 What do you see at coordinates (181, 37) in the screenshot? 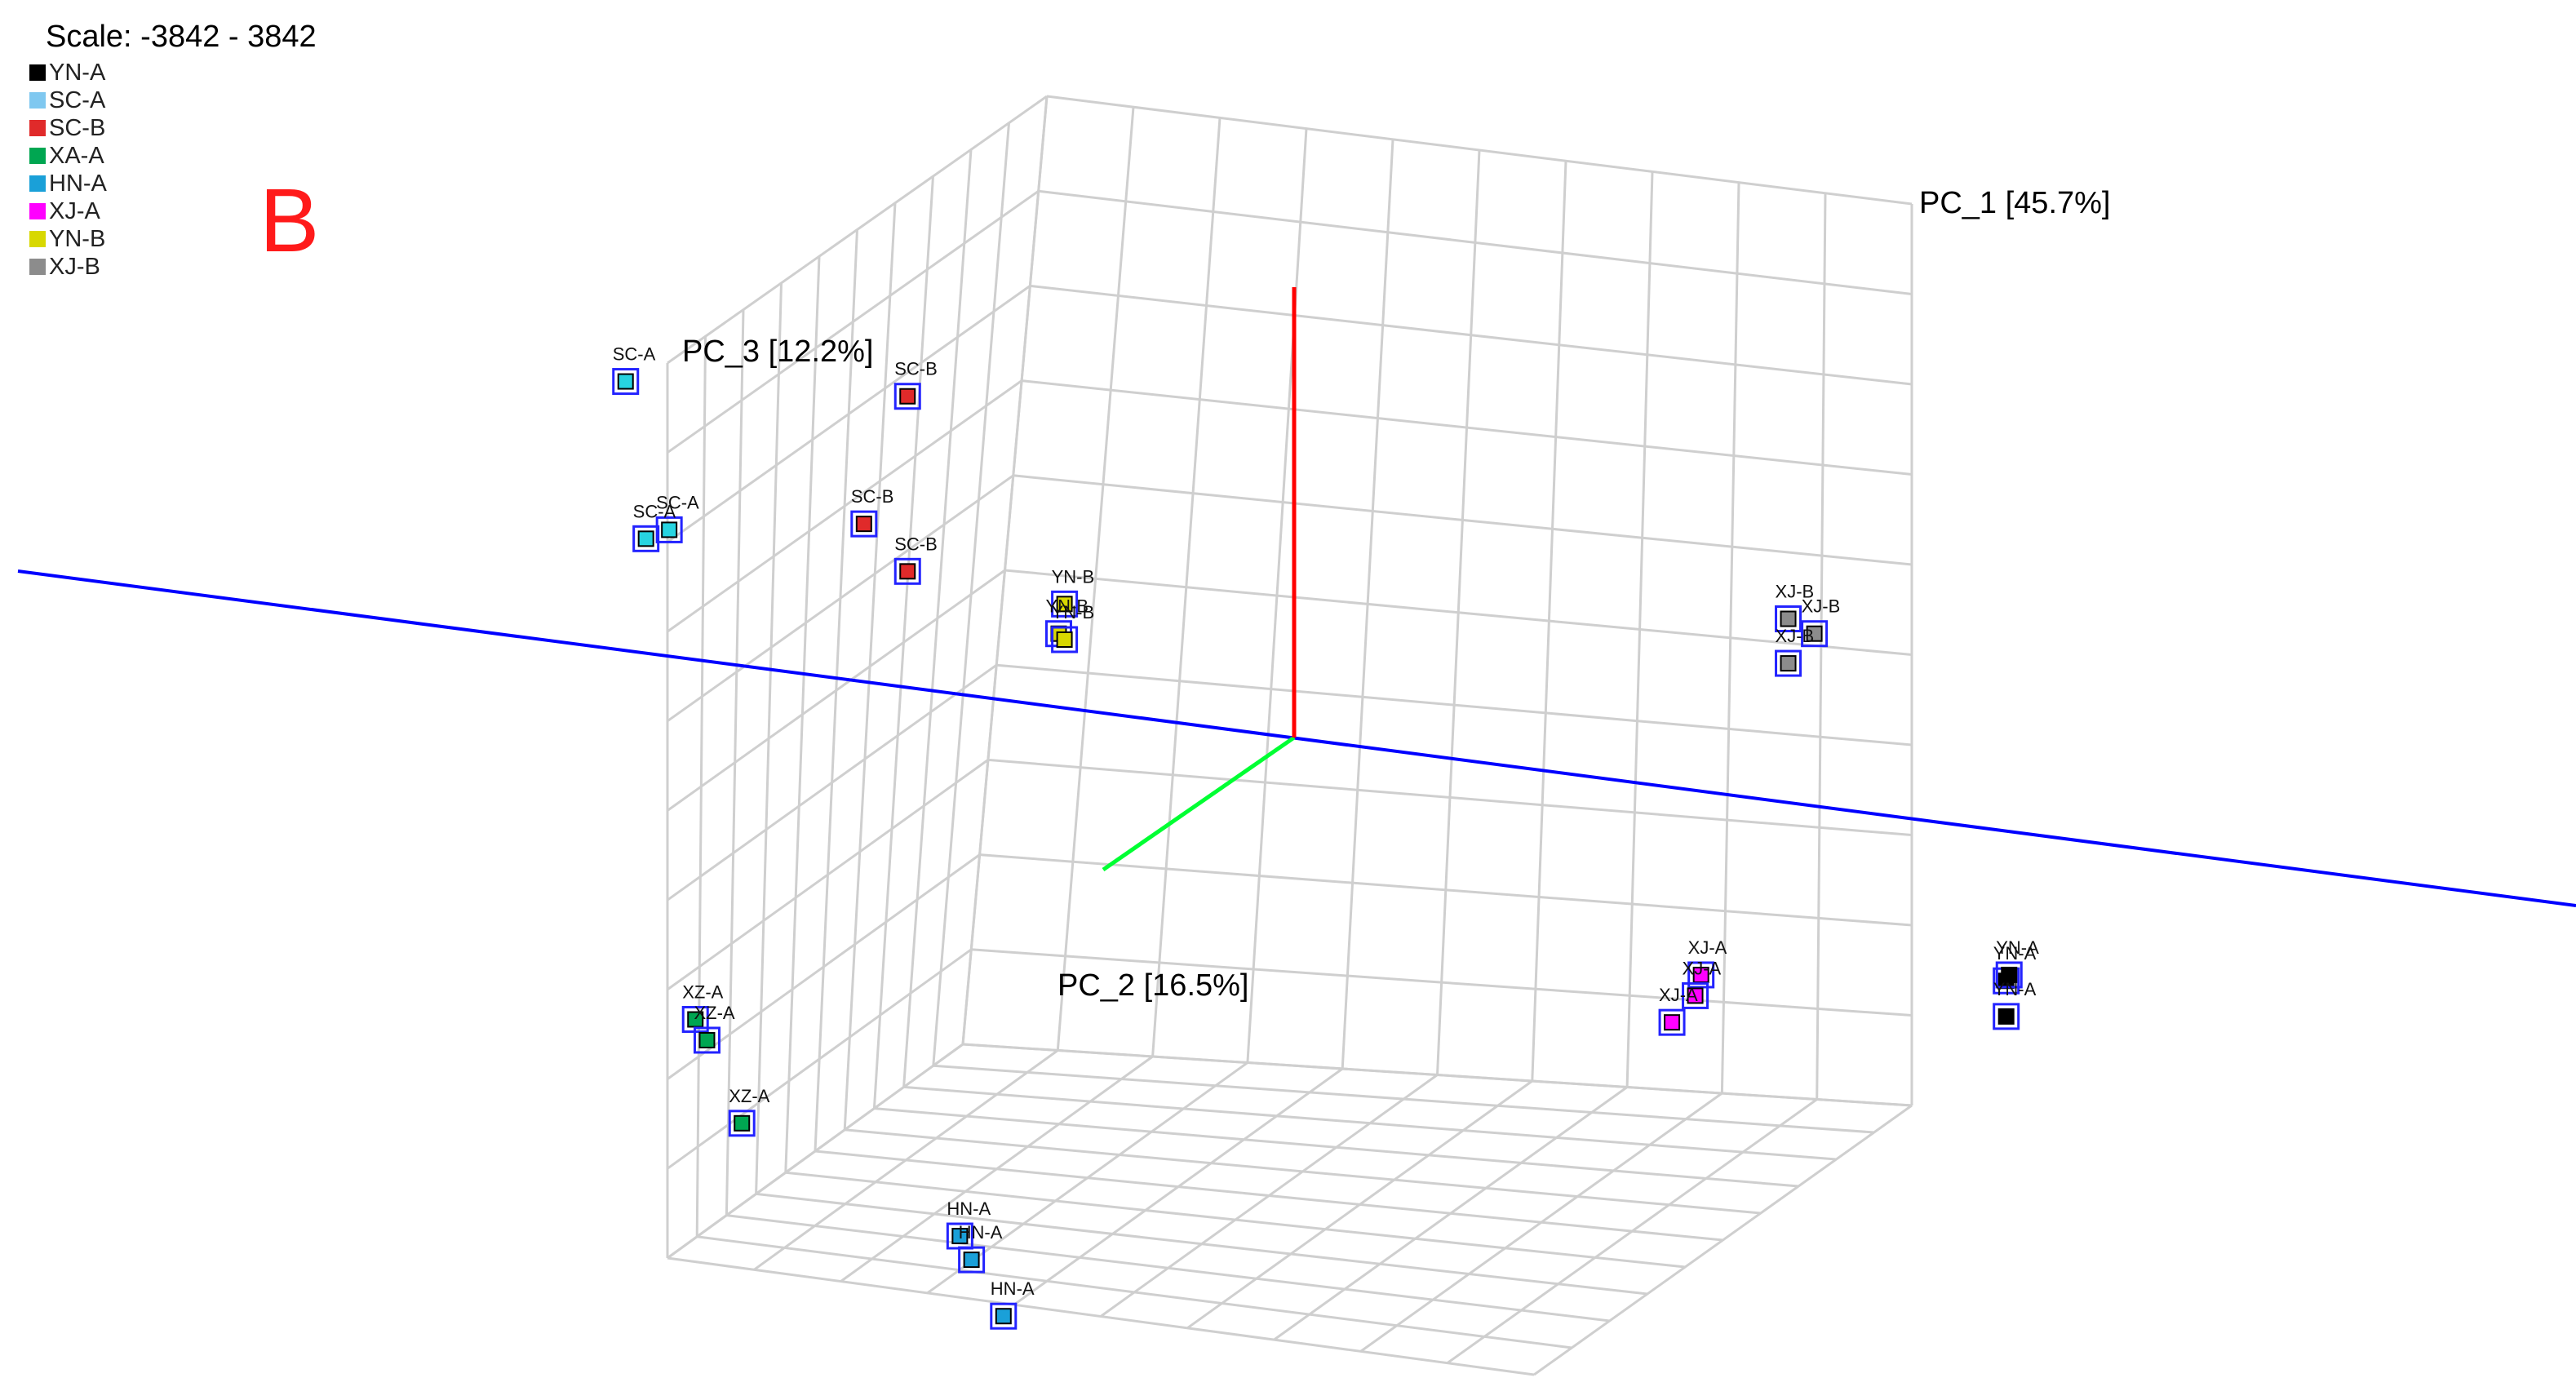
I see `scale-title: Scale: -3842 - 3842` at bounding box center [181, 37].